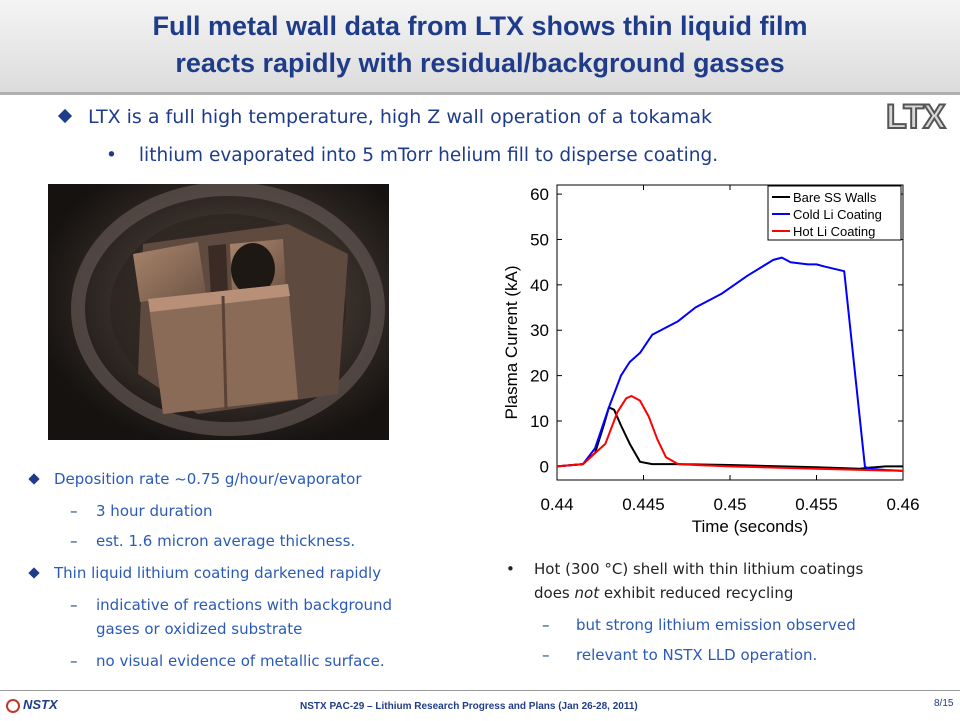 This screenshot has width=960, height=721. Describe the element at coordinates (587, 593) in the screenshot. I see `right-item-text-emphasis: not` at that location.